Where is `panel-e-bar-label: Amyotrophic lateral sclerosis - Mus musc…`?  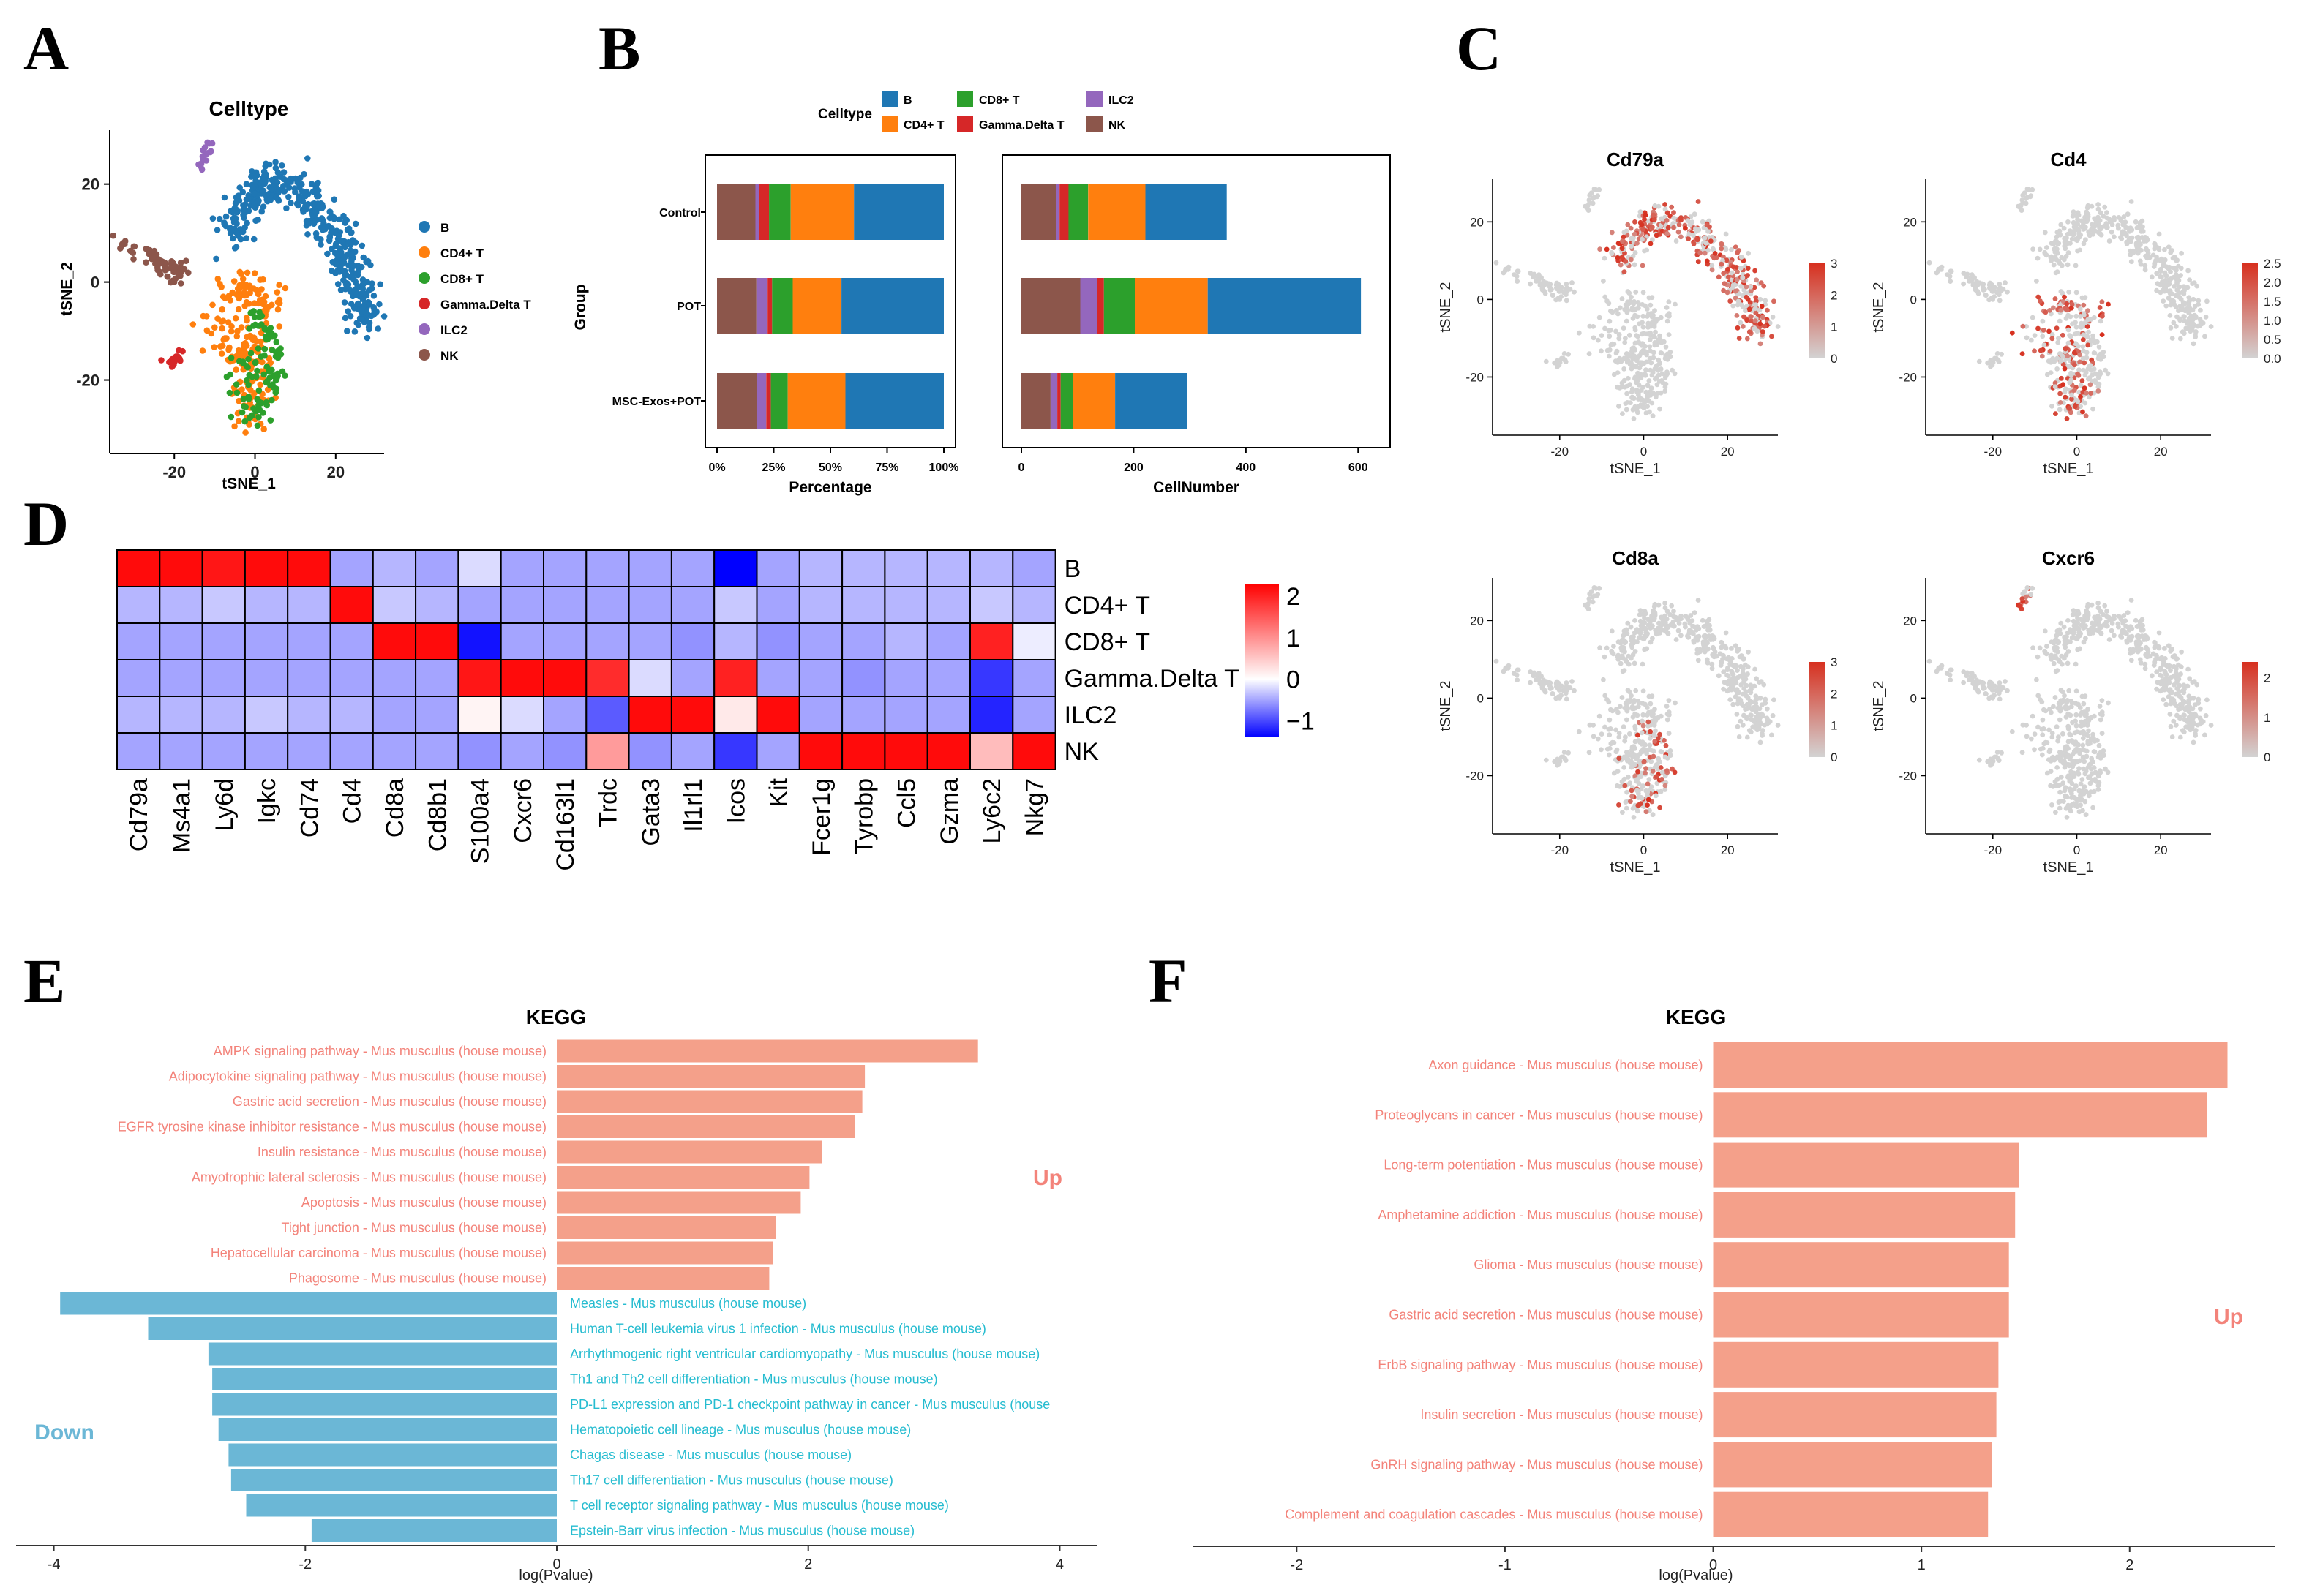 panel-e-bar-label: Amyotrophic lateral sclerosis - Mus musc… is located at coordinates (369, 1177).